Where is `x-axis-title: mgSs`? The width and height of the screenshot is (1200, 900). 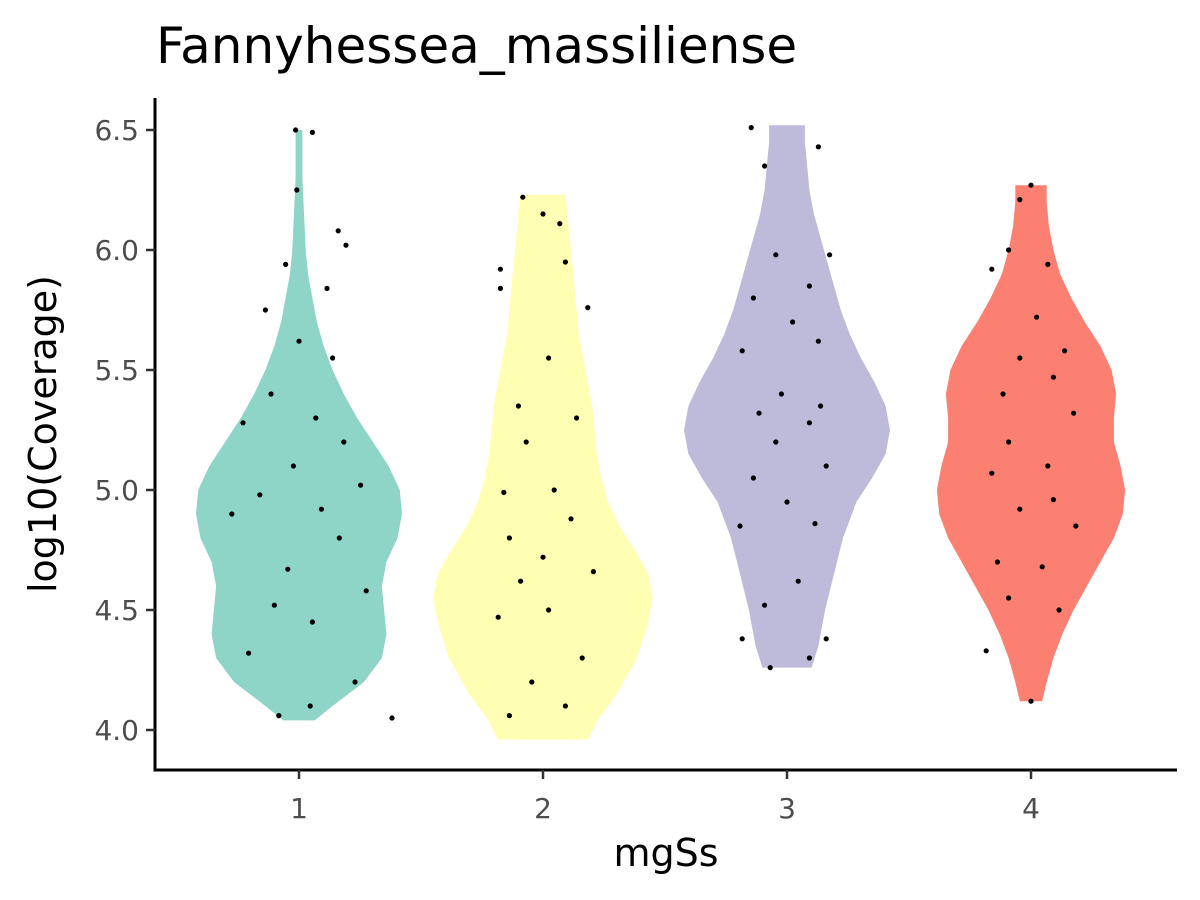
x-axis-title: mgSs is located at coordinates (665, 853).